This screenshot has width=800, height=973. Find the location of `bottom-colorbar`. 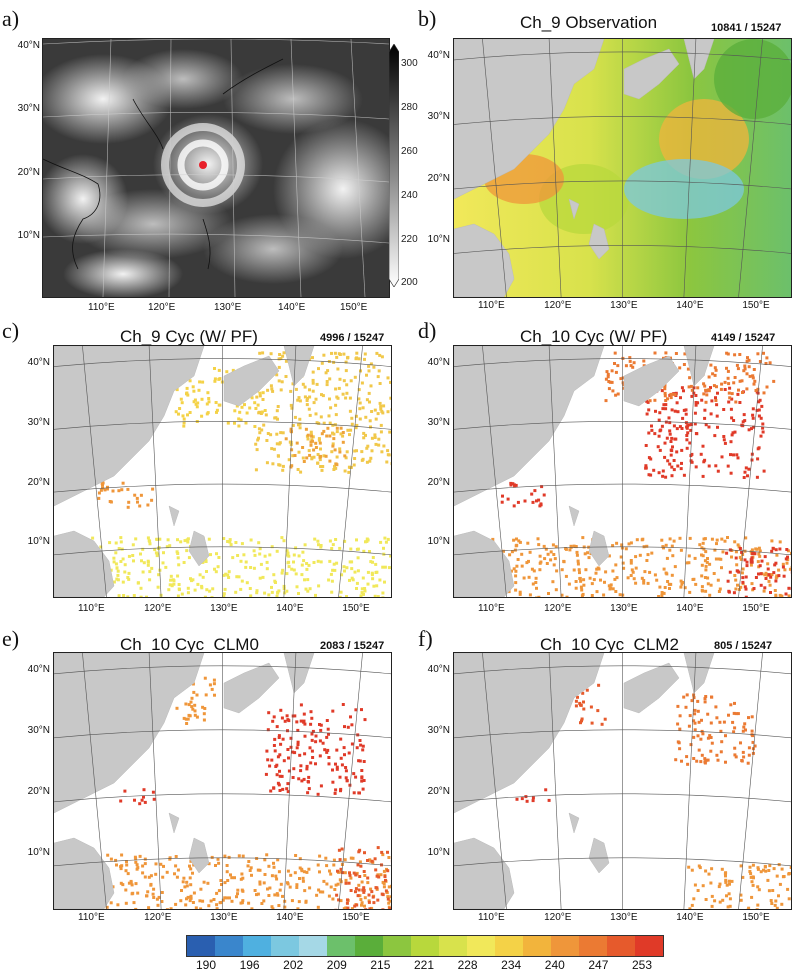

bottom-colorbar is located at coordinates (425, 946).